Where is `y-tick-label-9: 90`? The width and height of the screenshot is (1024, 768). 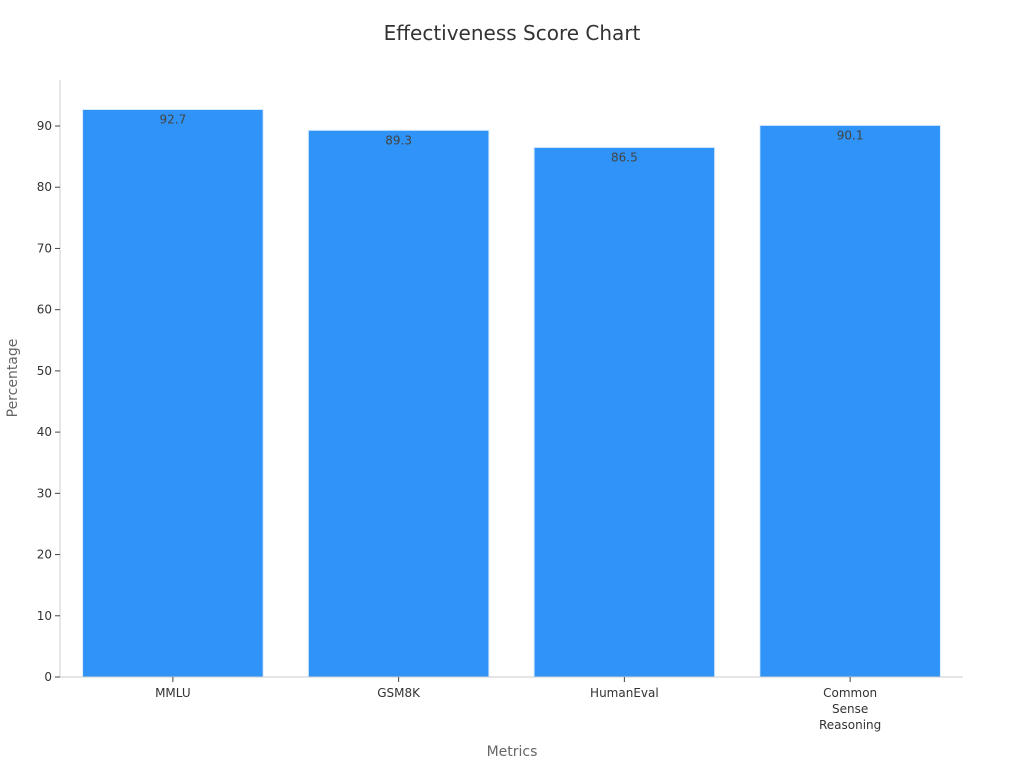 y-tick-label-9: 90 is located at coordinates (44, 126).